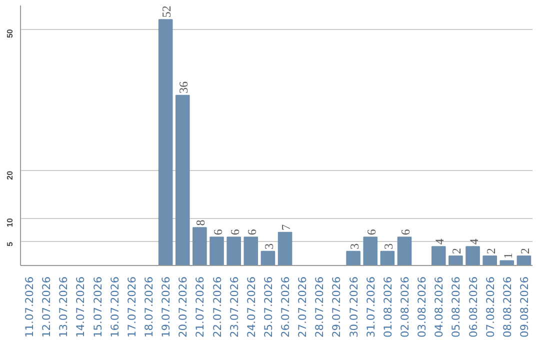  What do you see at coordinates (268, 307) in the screenshot?
I see `x-tick-label: 25.07.2026` at bounding box center [268, 307].